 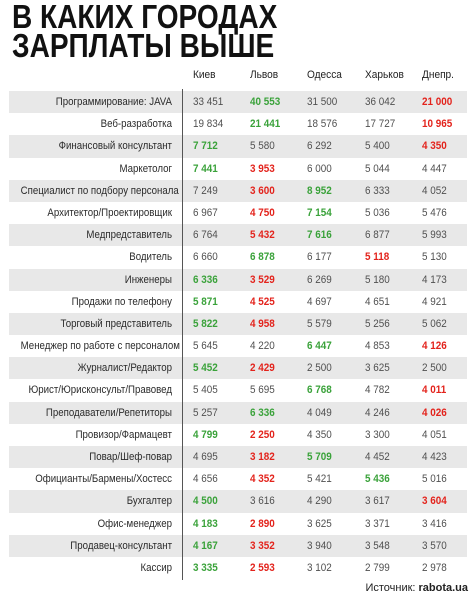 I want to click on salary-cell: 4 052, so click(x=434, y=190).